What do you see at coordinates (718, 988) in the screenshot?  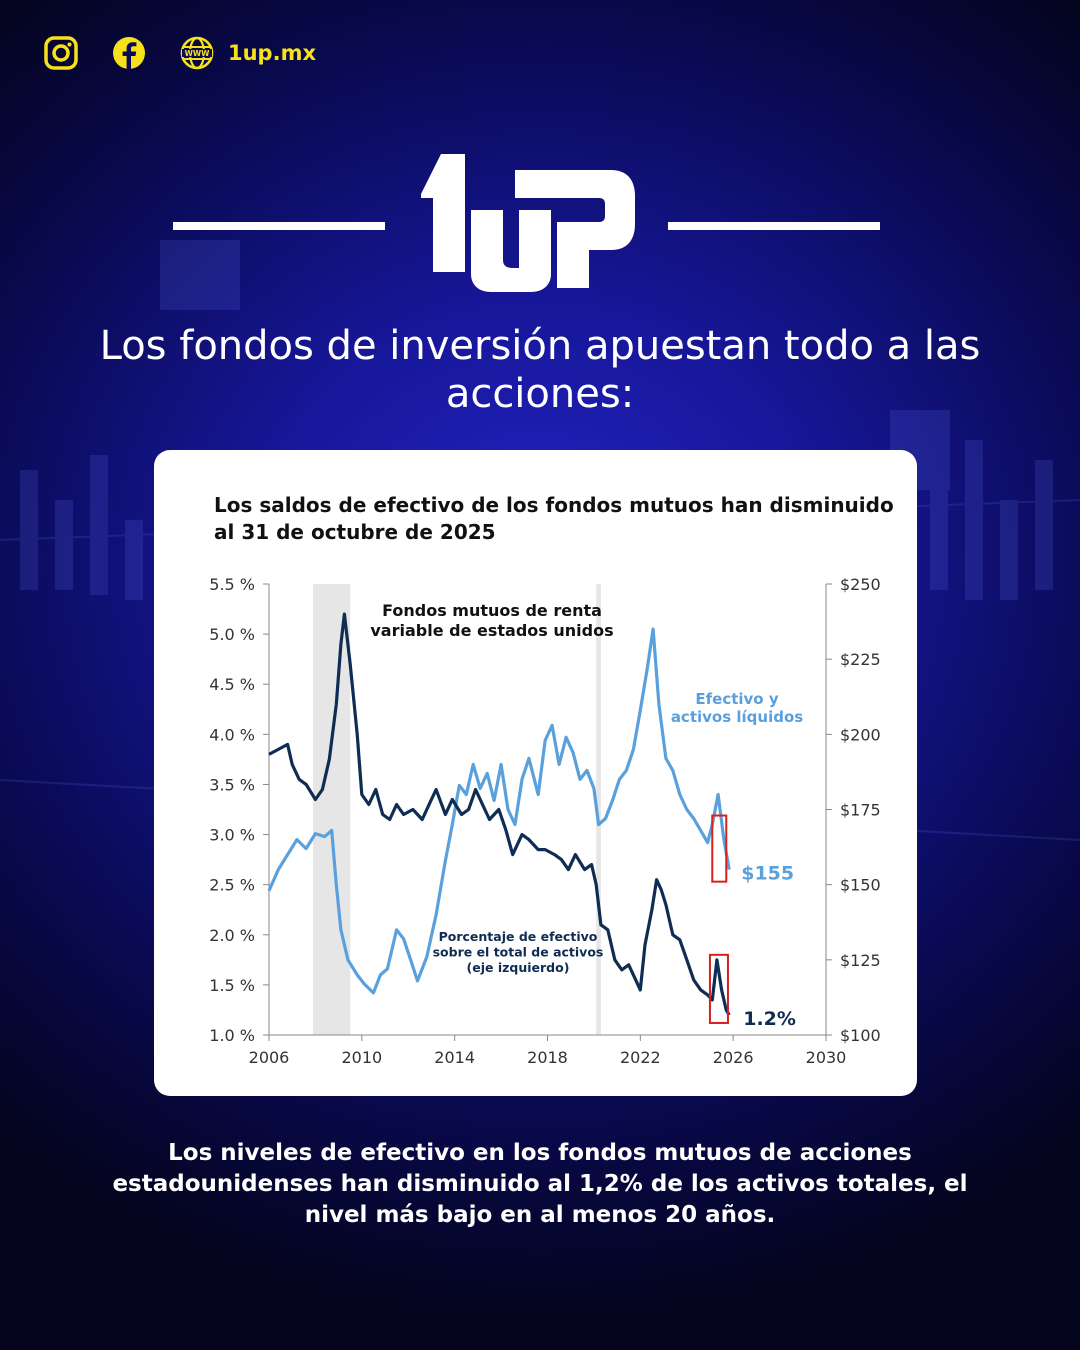 I see `highlight-box-cash-percent` at bounding box center [718, 988].